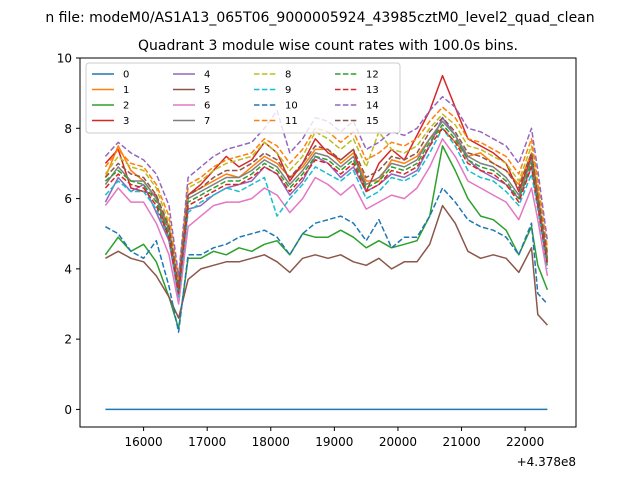 Image resolution: width=640 pixels, height=484 pixels. What do you see at coordinates (207, 106) in the screenshot?
I see `legend-label-6: 6` at bounding box center [207, 106].